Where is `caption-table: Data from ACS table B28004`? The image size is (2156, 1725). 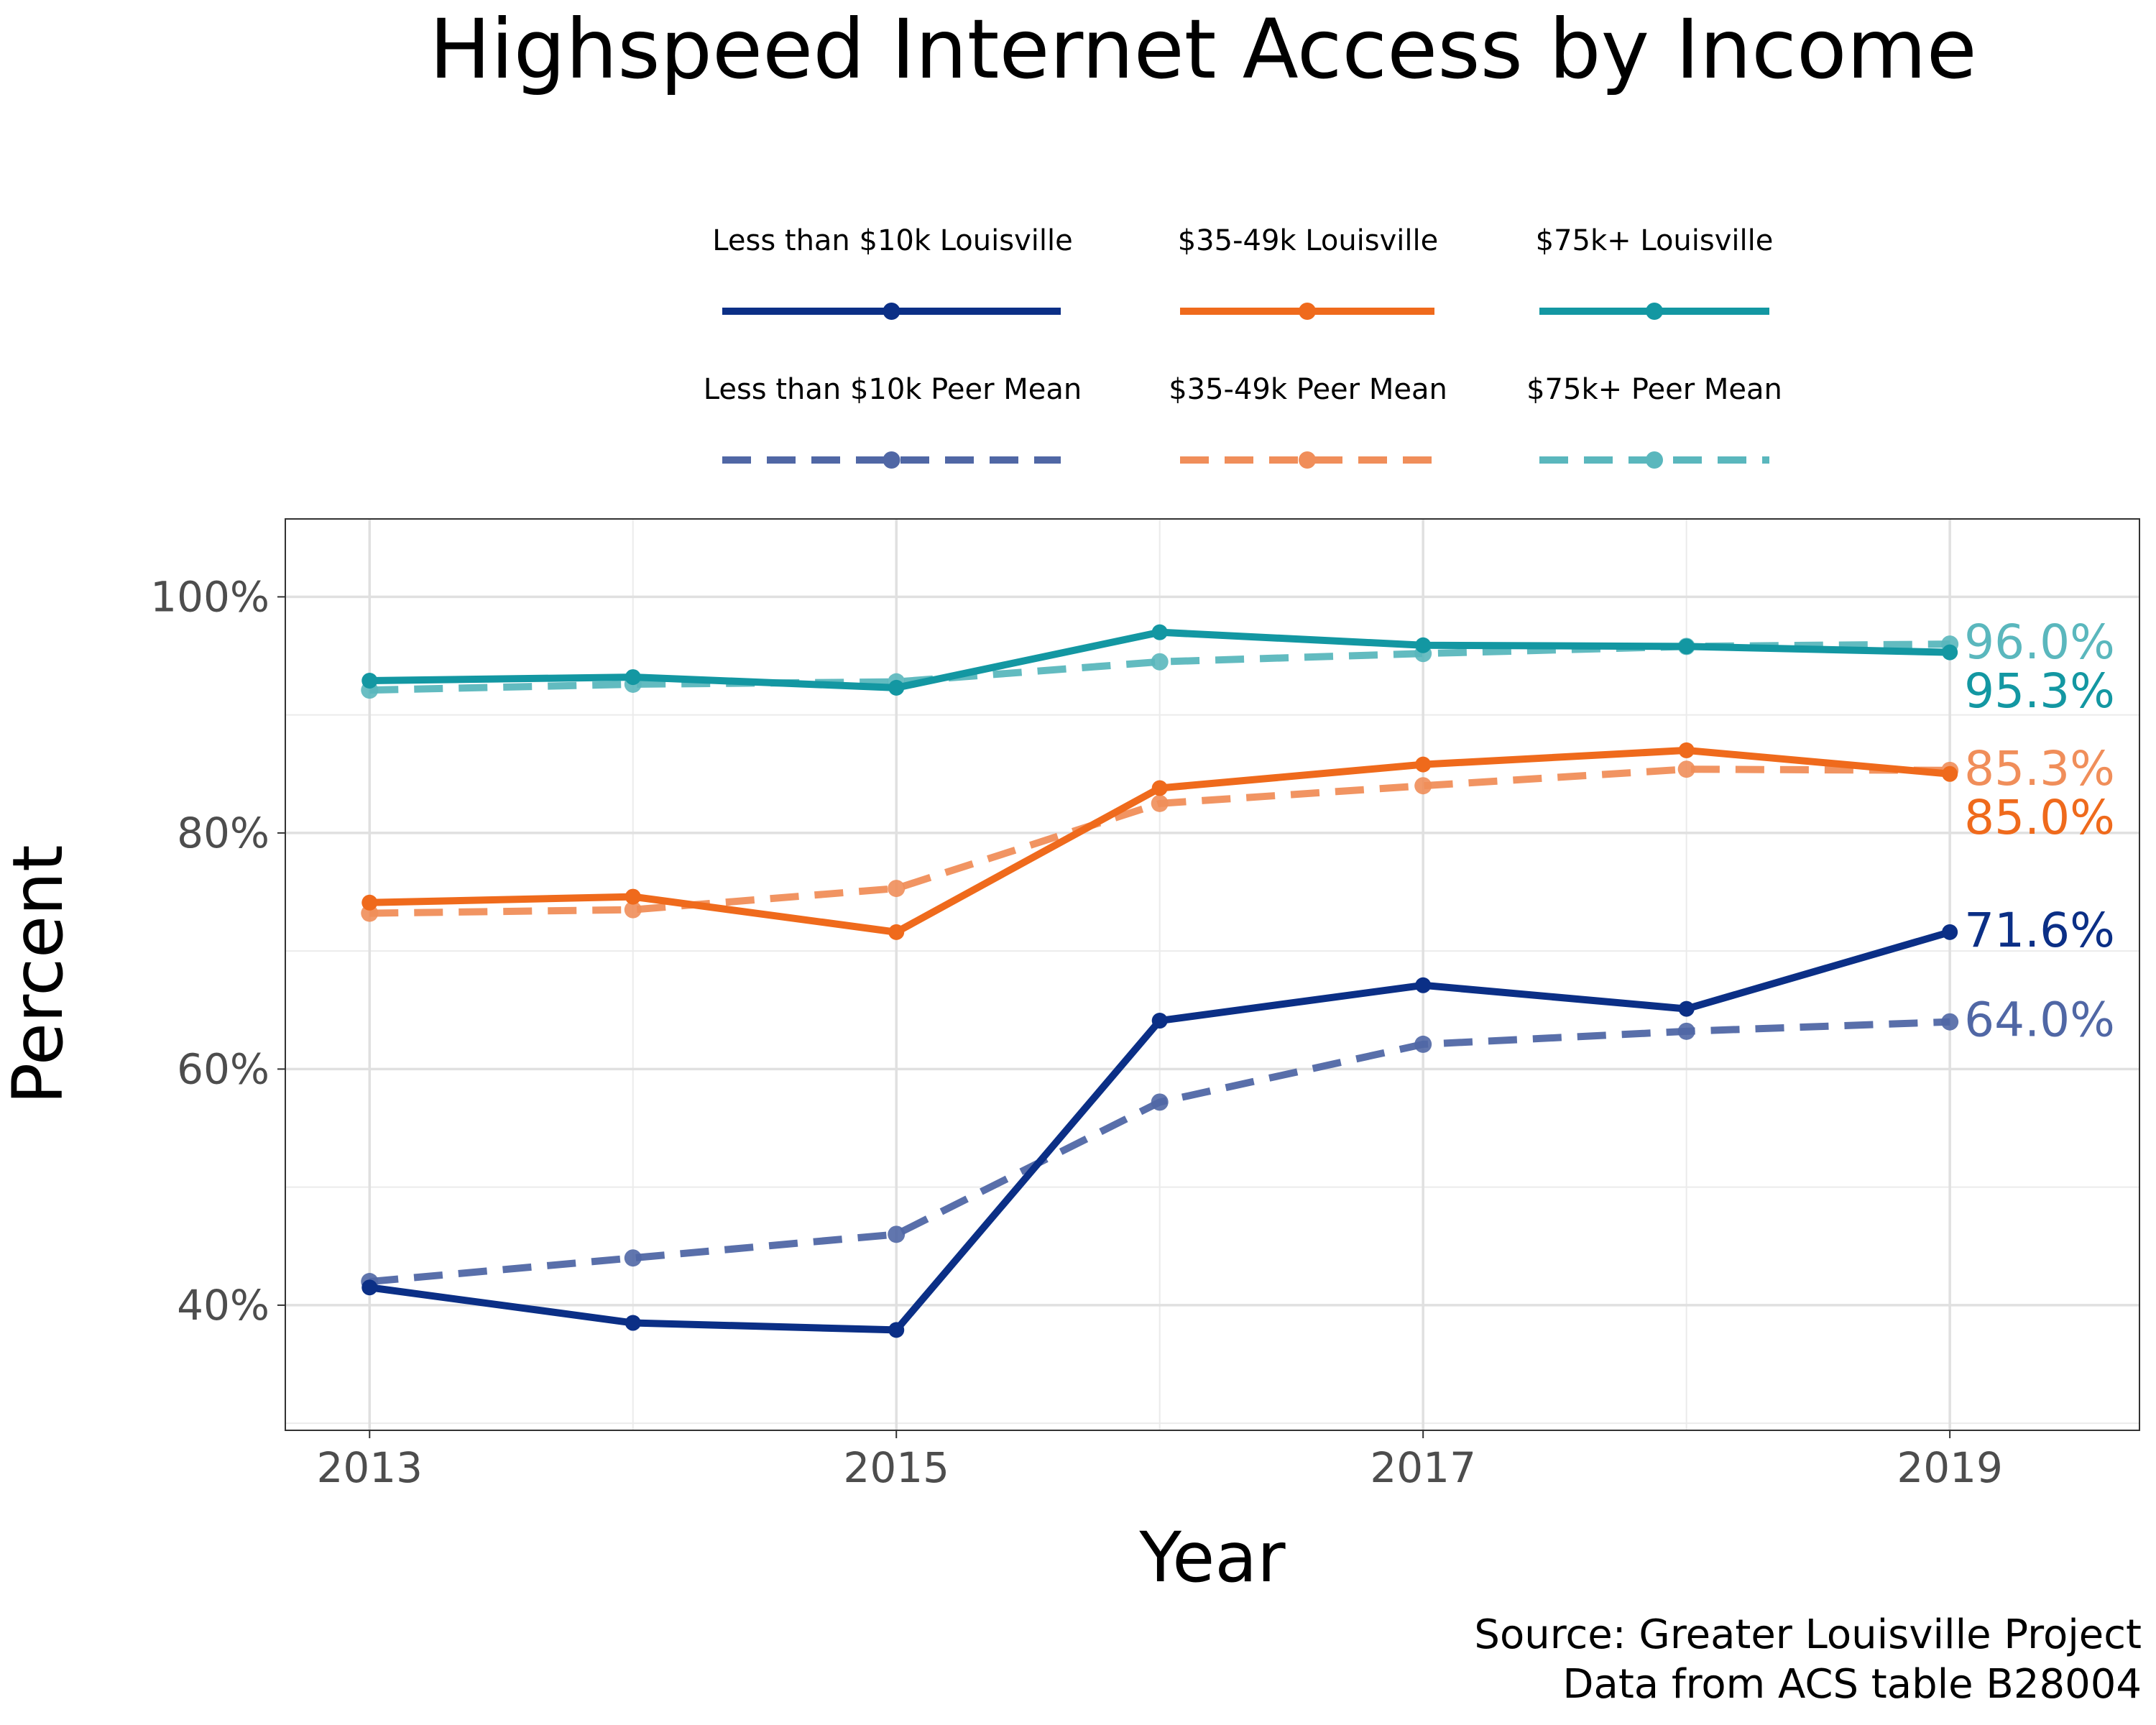
caption-table: Data from ACS table B28004 is located at coordinates (1852, 1684).